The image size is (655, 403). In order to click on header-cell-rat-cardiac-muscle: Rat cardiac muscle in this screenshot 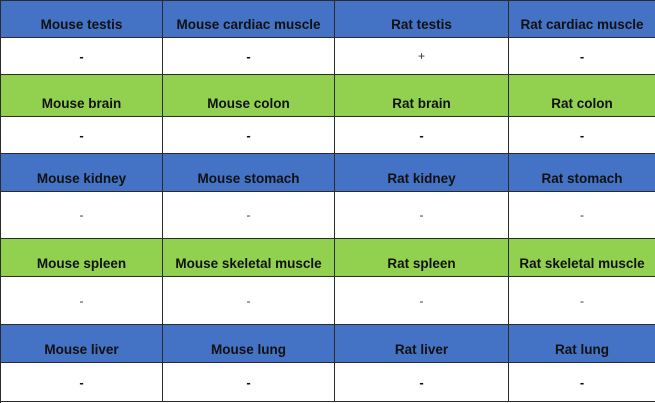, I will do `click(582, 19)`.